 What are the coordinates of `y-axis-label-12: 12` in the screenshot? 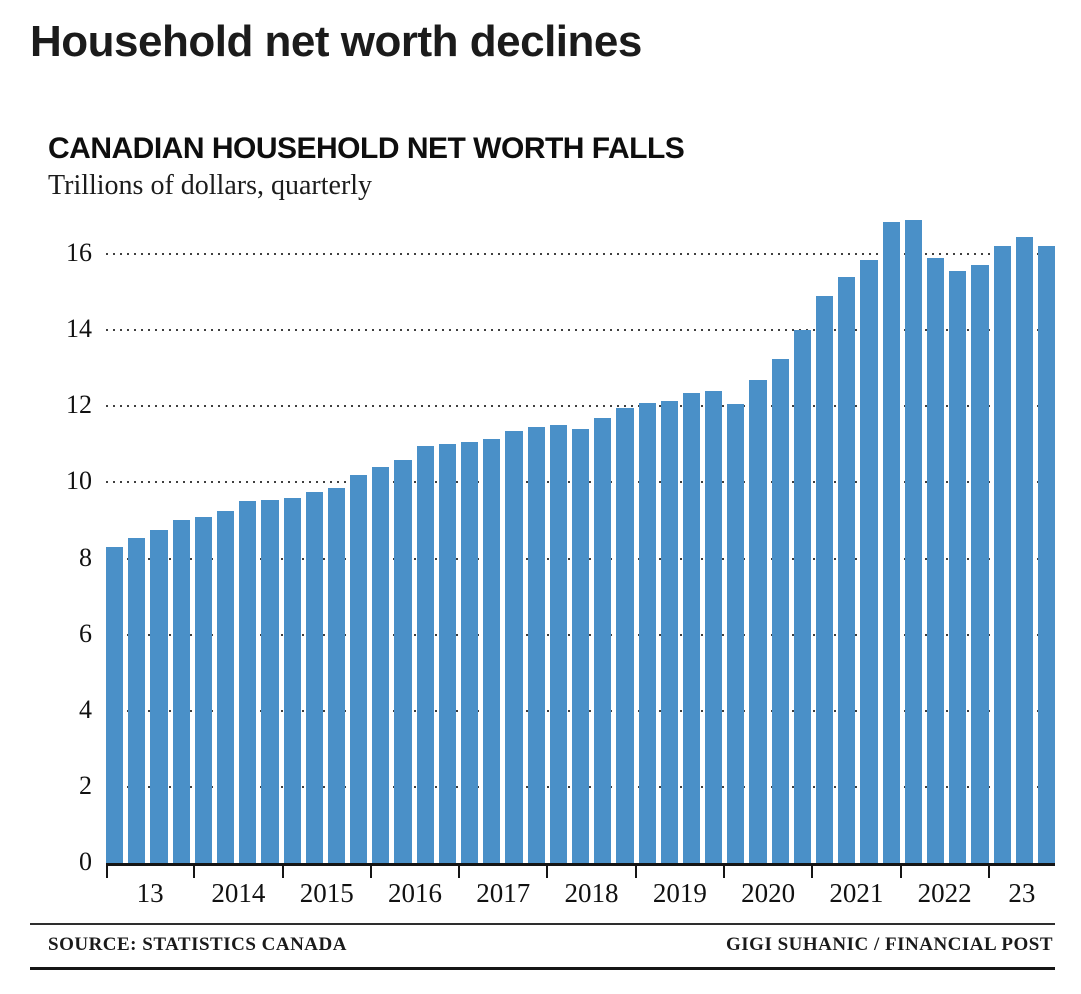 It's located at (79, 405).